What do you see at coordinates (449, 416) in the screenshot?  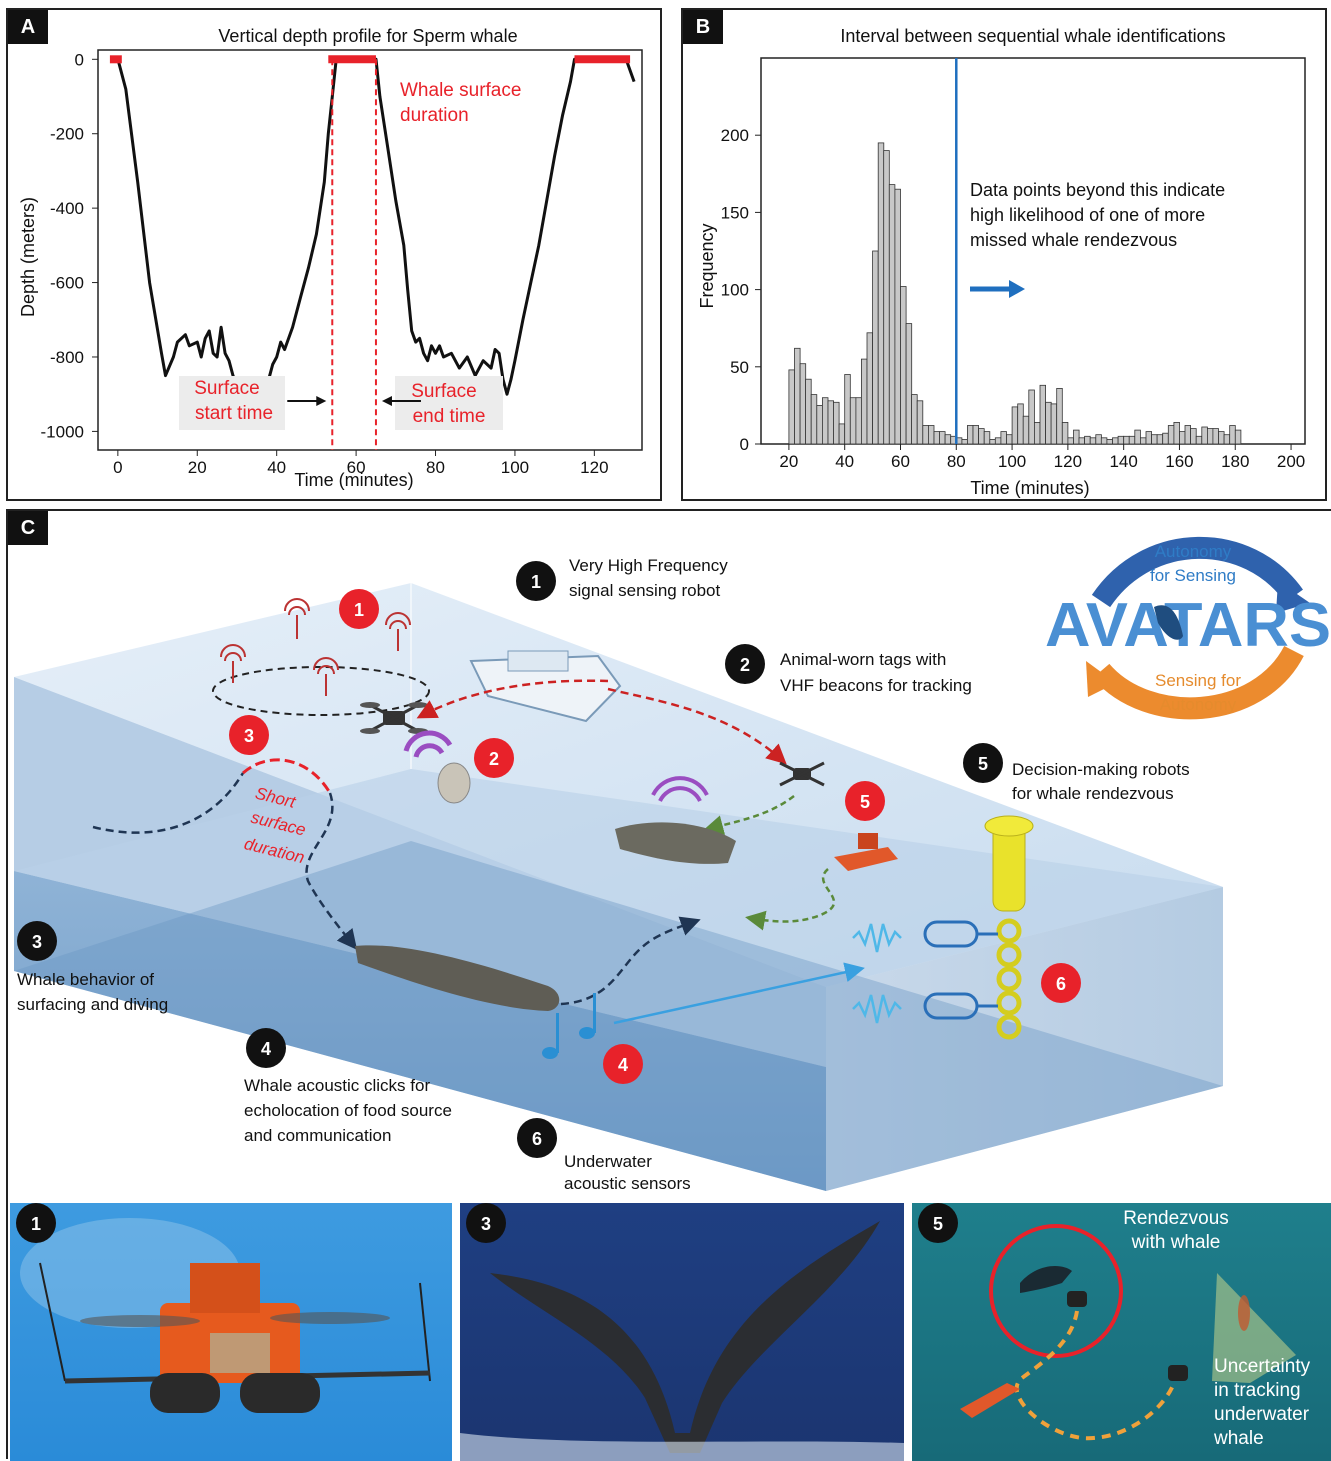 I see `surface-end-label-2: end time` at bounding box center [449, 416].